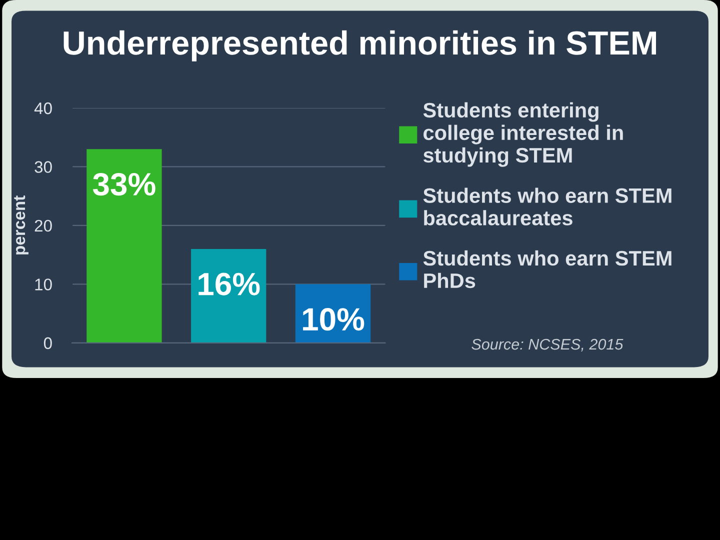 The height and width of the screenshot is (540, 720). What do you see at coordinates (229, 284) in the screenshot?
I see `data-label: 16%` at bounding box center [229, 284].